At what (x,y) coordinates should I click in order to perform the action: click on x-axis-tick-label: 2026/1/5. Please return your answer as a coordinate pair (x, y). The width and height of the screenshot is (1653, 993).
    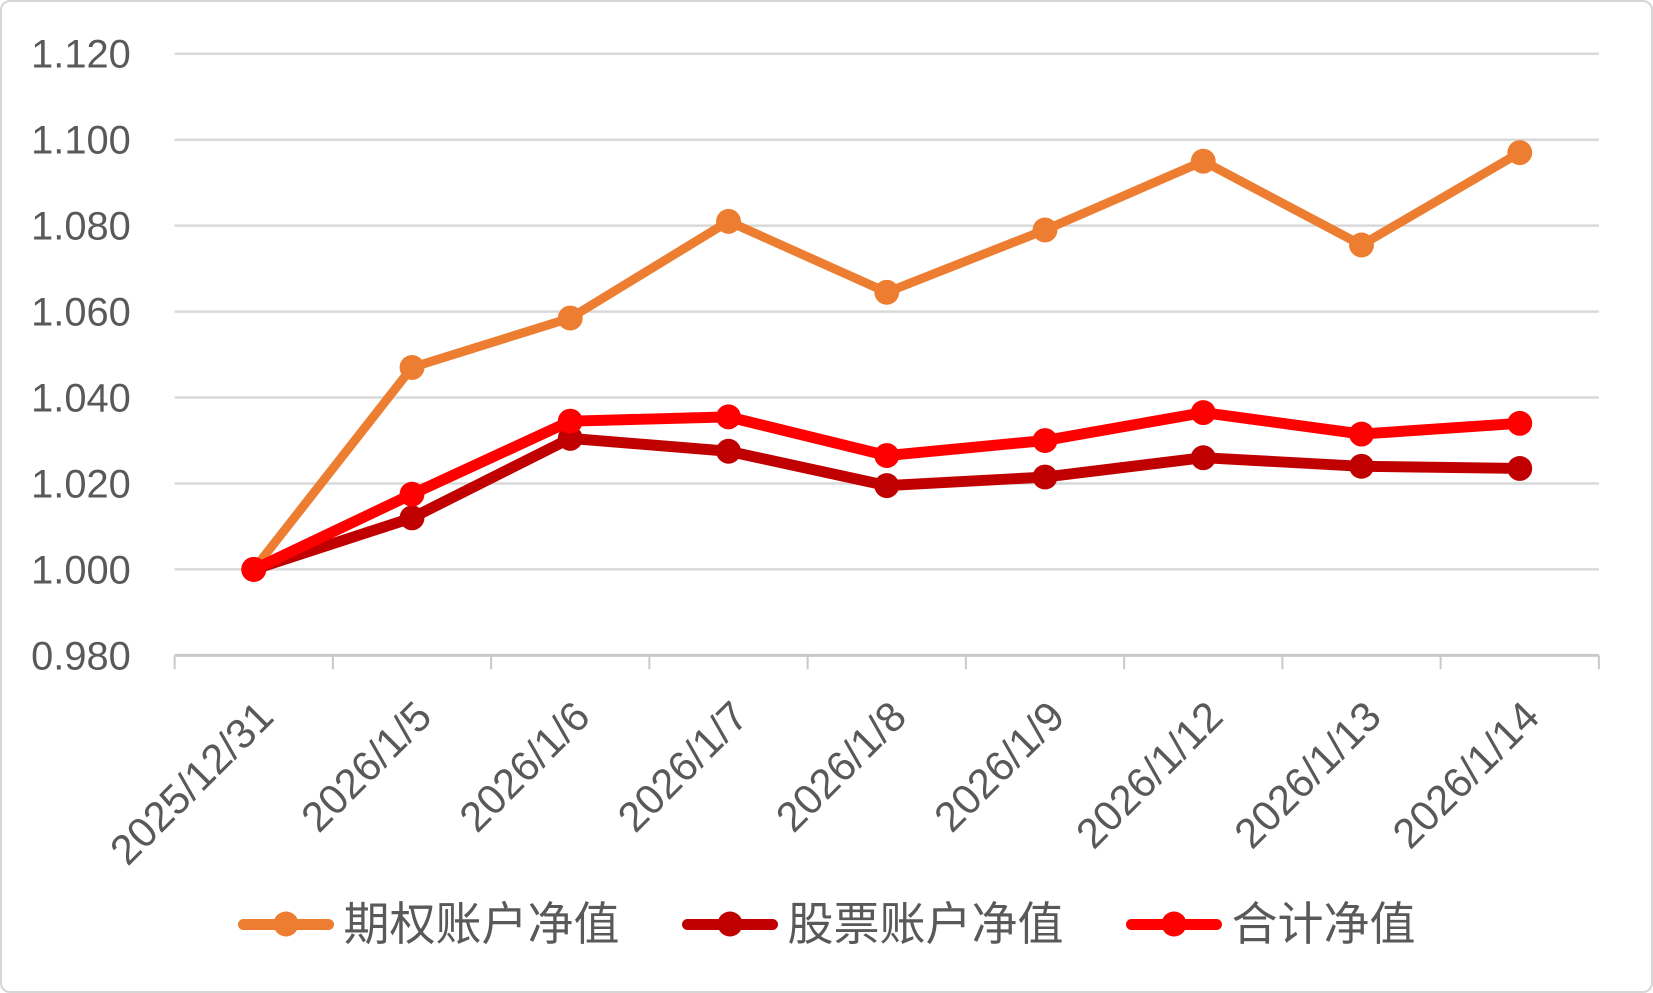
    Looking at the image, I should click on (366, 766).